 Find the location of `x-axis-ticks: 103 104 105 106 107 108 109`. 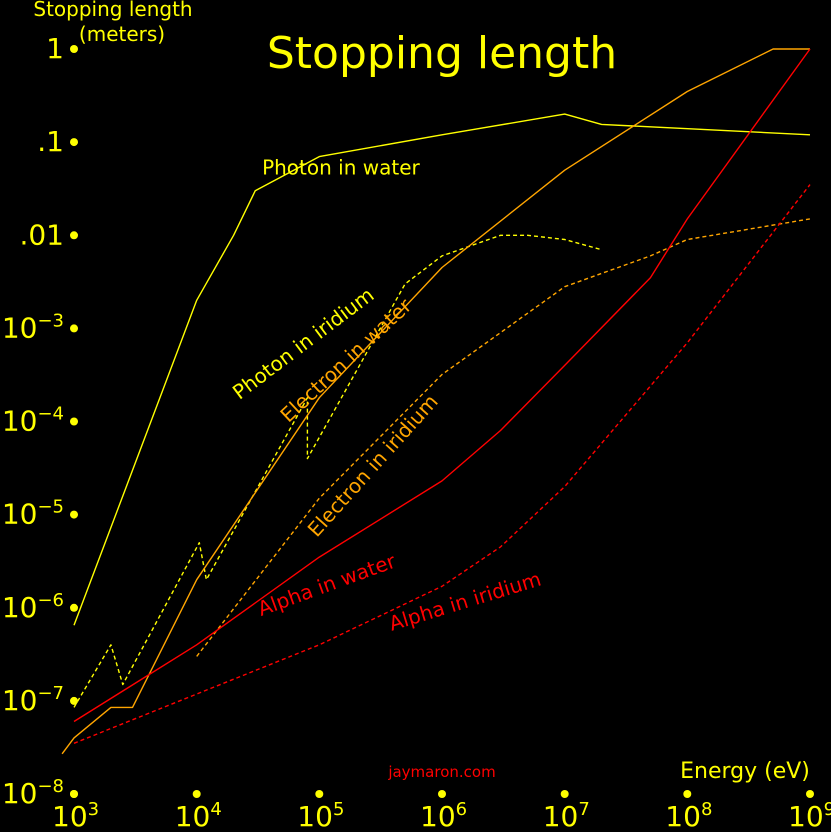

x-axis-ticks: 103 104 105 106 107 108 109 is located at coordinates (441, 811).